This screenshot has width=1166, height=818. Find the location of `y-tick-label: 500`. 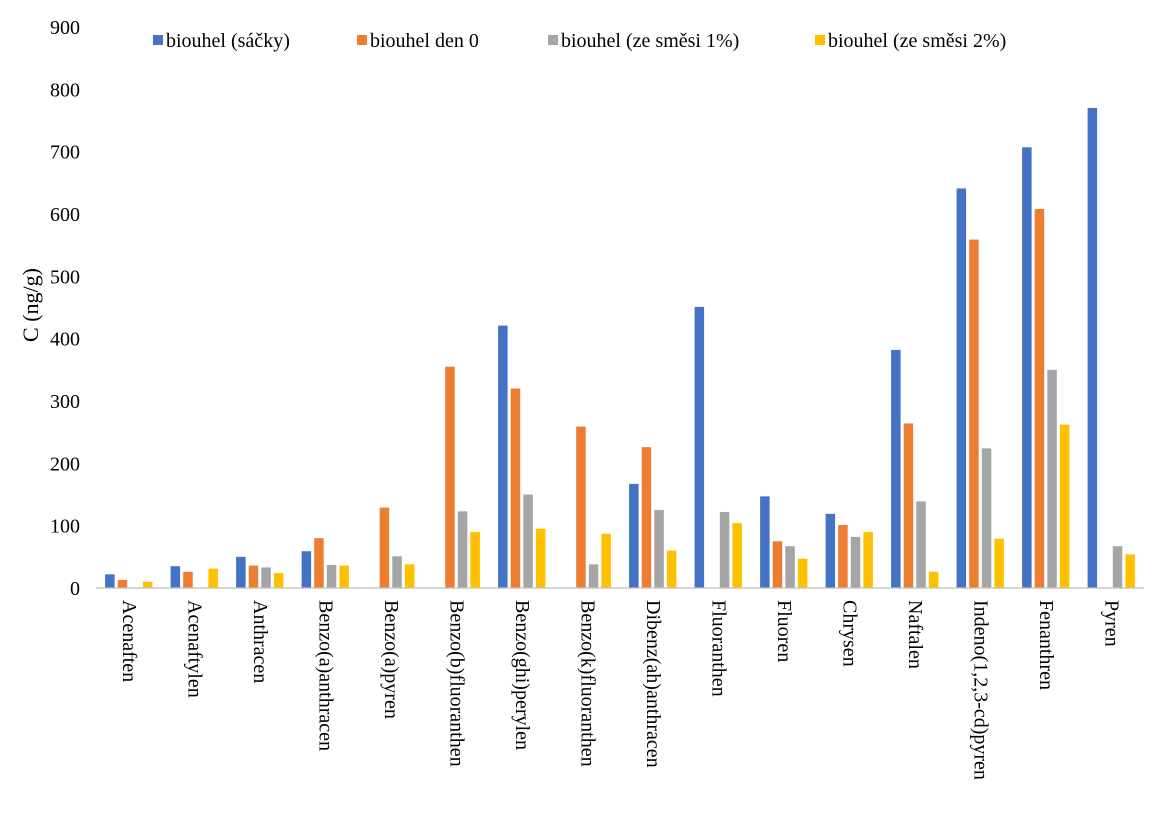

y-tick-label: 500 is located at coordinates (65, 277).